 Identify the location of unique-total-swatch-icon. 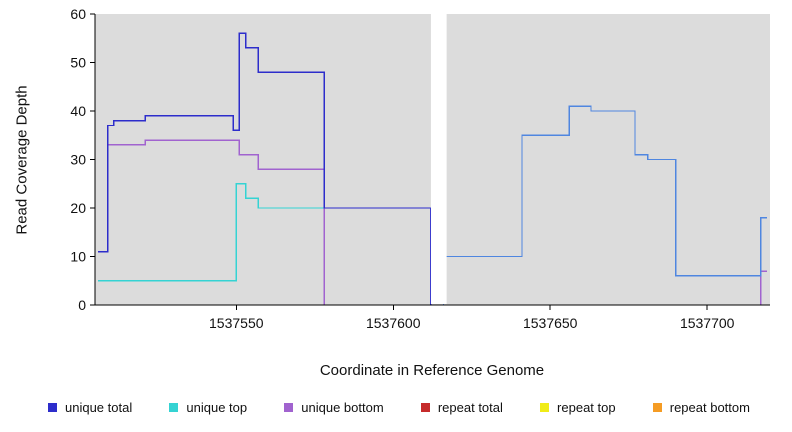
(52, 407).